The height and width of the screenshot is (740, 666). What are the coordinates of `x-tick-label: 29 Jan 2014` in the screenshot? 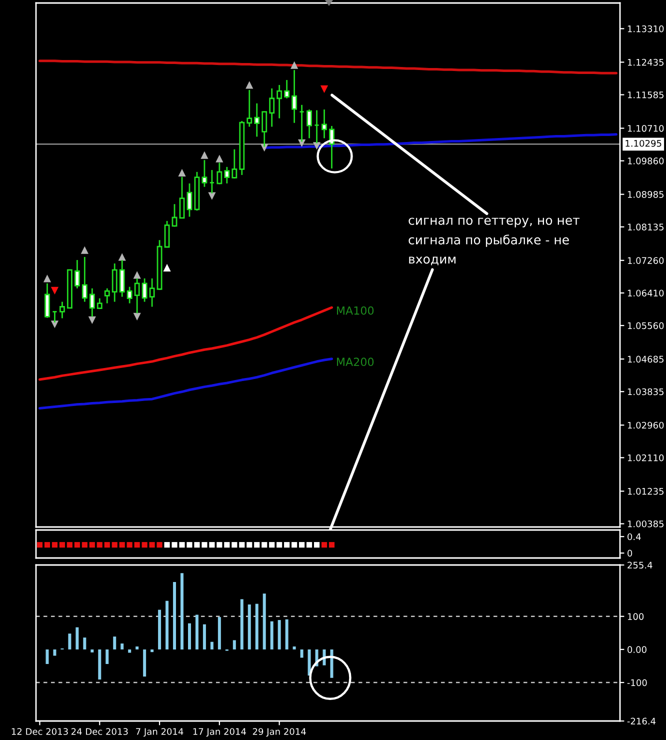 It's located at (279, 732).